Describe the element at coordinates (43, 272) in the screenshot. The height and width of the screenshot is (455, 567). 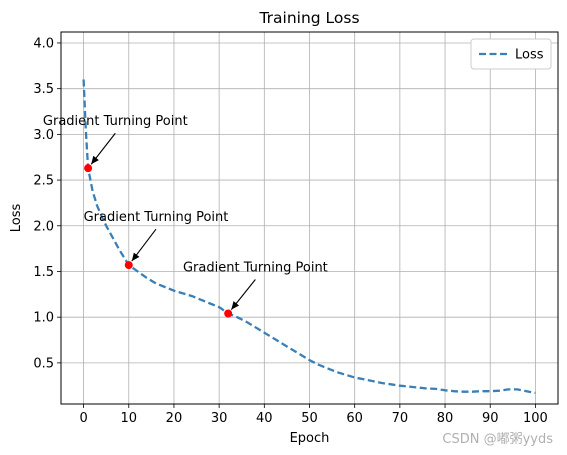
I see `y-tick-label: 1.5` at that location.